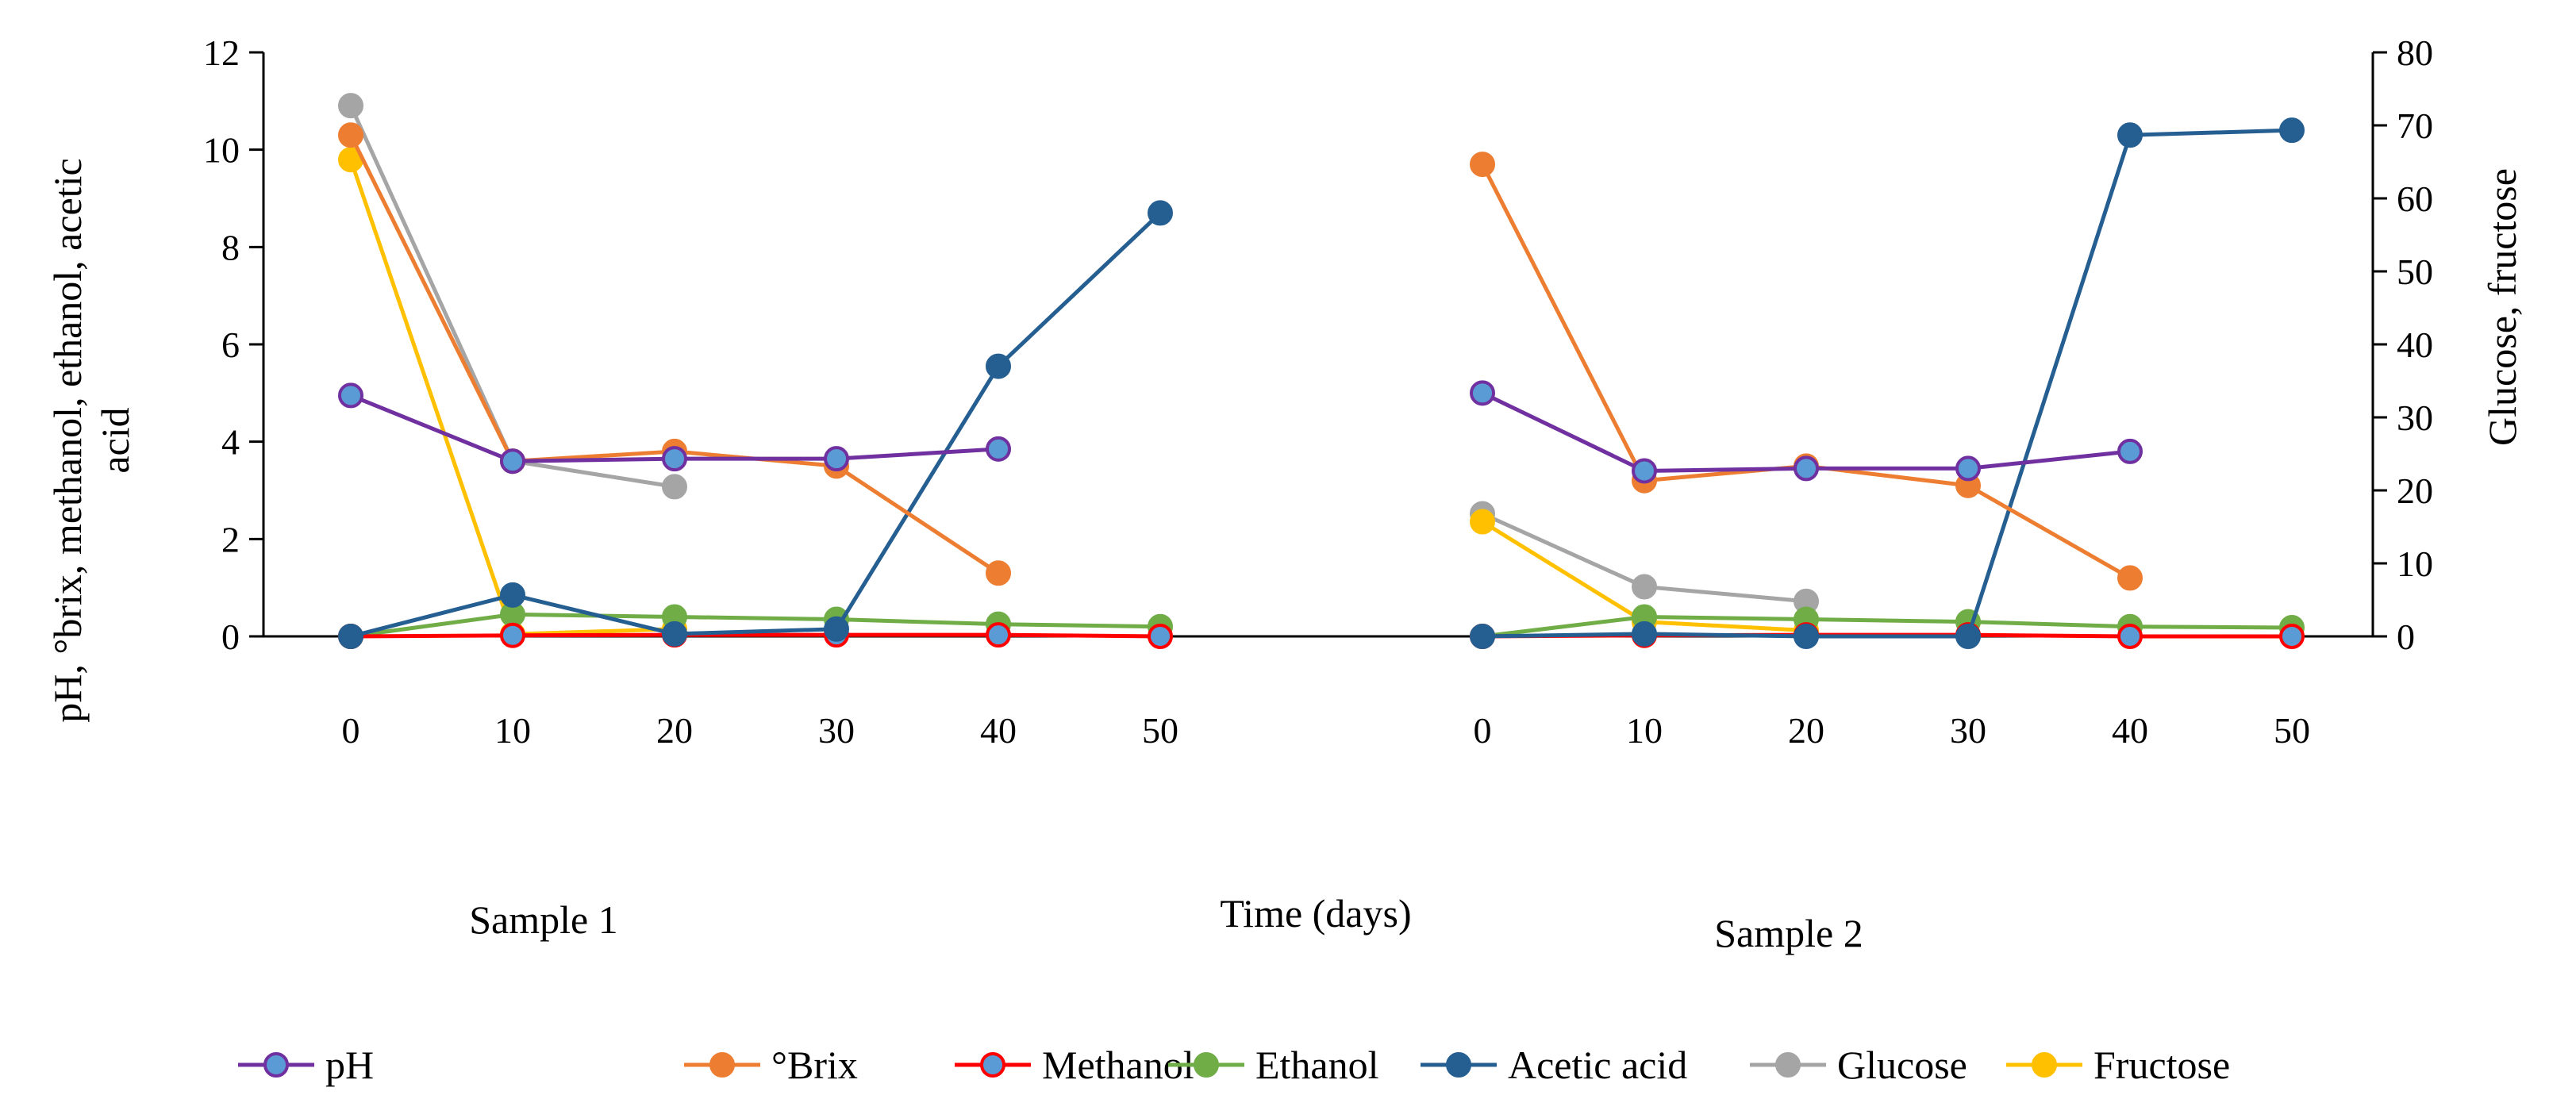  What do you see at coordinates (543, 919) in the screenshot?
I see `panel-label-sample-1: Sample 1` at bounding box center [543, 919].